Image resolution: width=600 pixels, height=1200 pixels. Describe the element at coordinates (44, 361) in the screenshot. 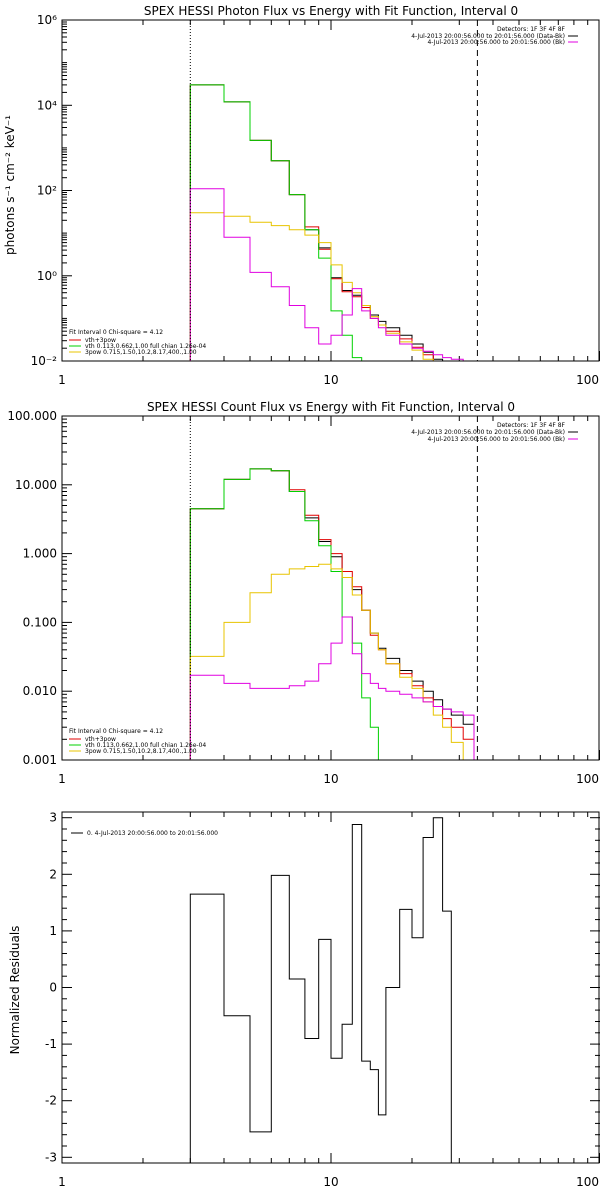

I see `y-tick-label: 10⁻²` at that location.